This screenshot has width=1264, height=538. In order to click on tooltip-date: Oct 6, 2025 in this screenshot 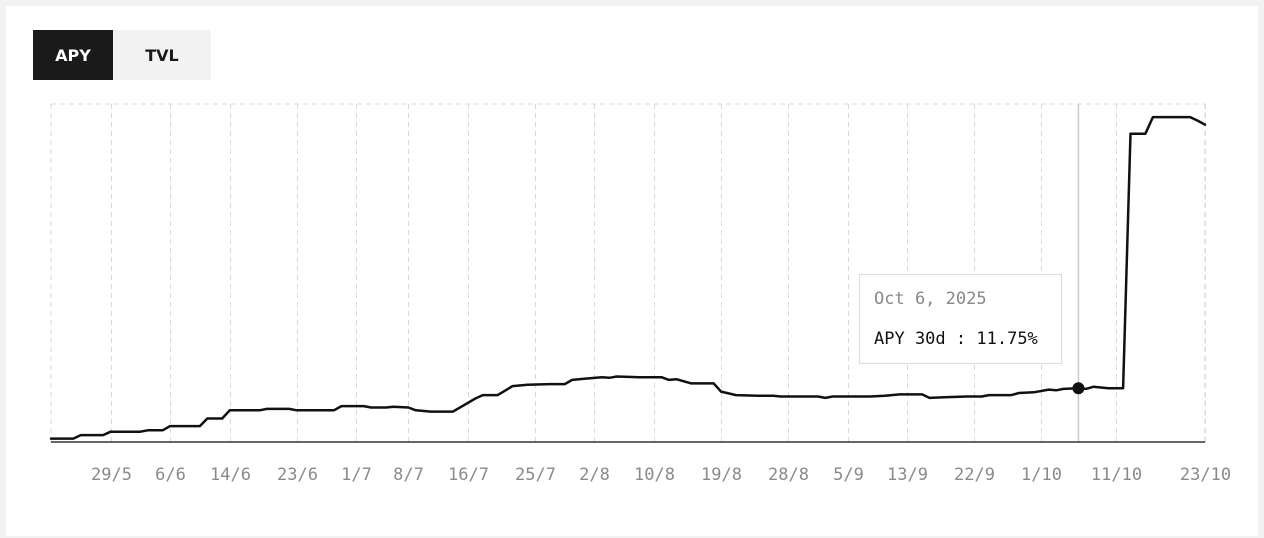, I will do `click(930, 299)`.